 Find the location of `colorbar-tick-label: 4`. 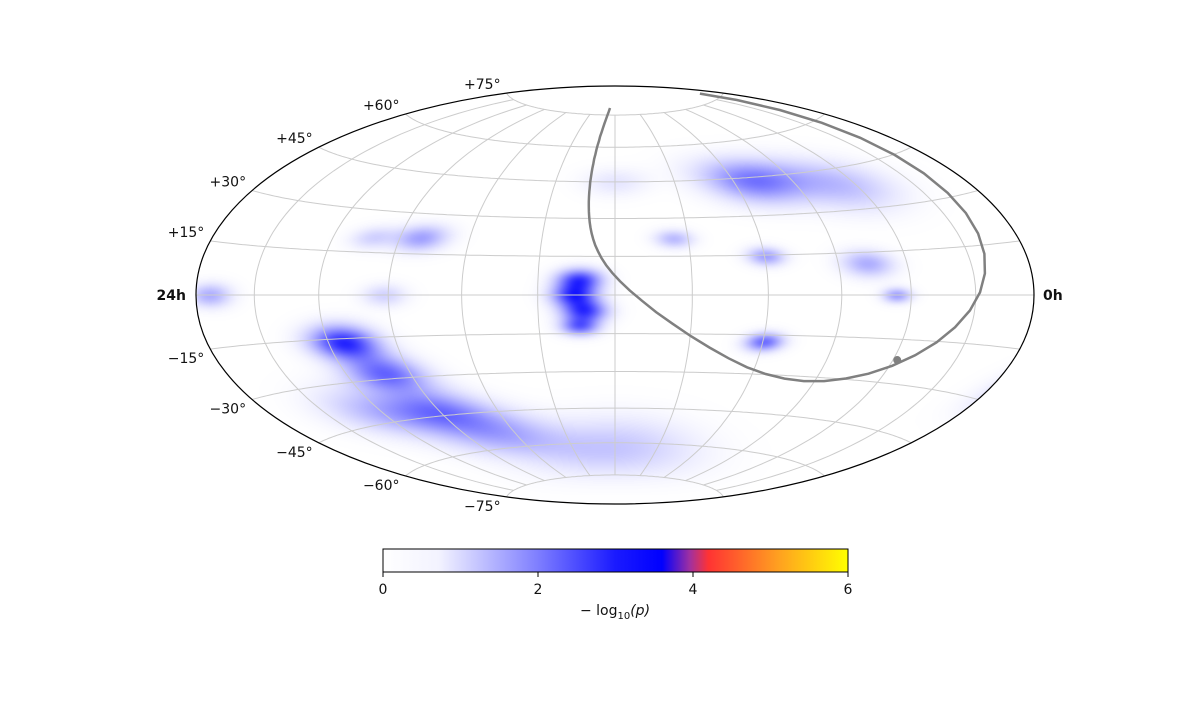

colorbar-tick-label: 4 is located at coordinates (693, 590).